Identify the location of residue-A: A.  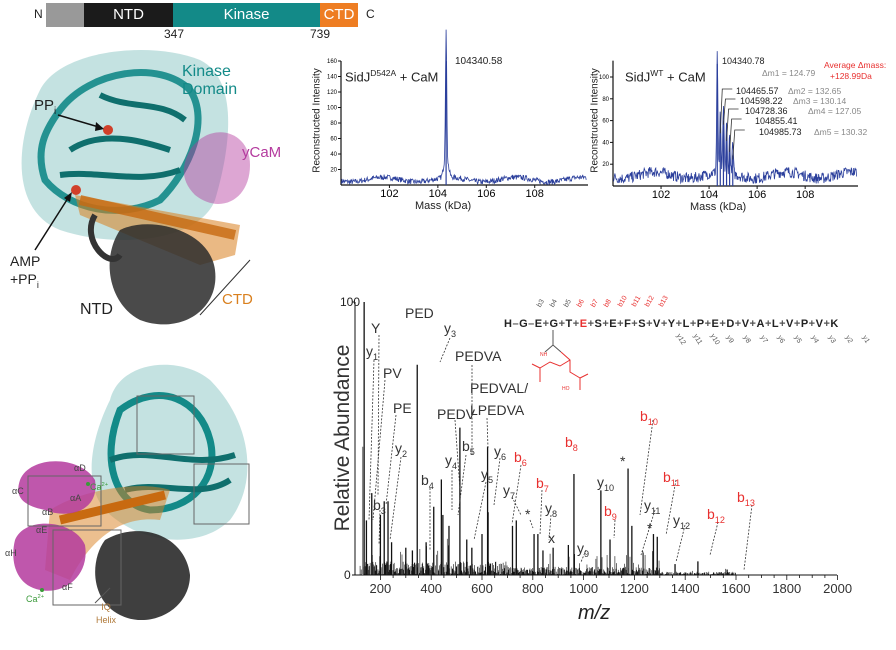
(760, 324).